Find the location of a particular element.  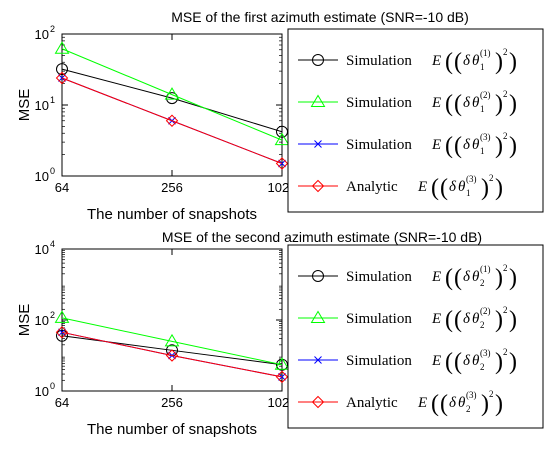

legend-paren-close-3: ) is located at coordinates (513, 362).